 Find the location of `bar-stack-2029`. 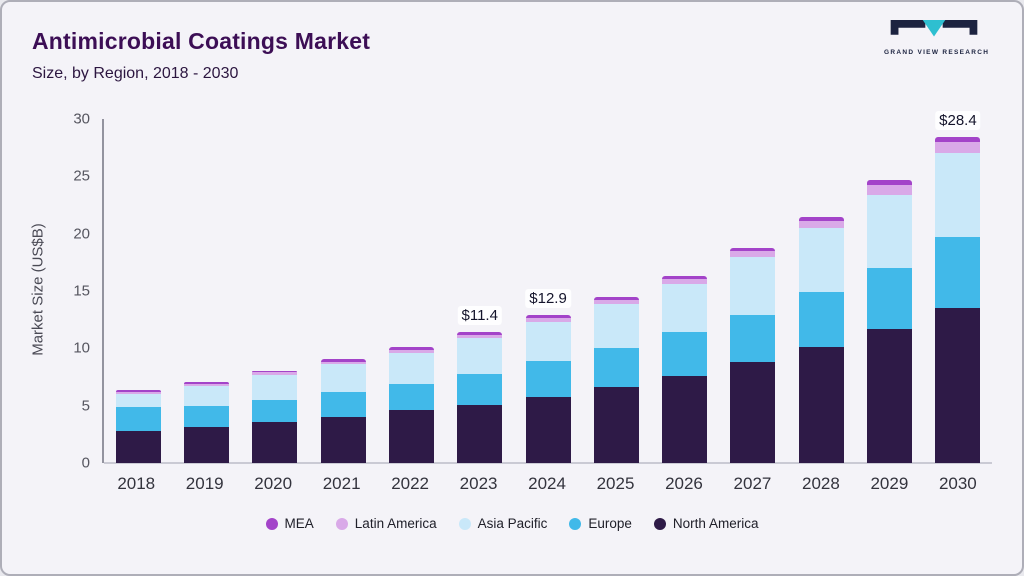

bar-stack-2029 is located at coordinates (890, 291).